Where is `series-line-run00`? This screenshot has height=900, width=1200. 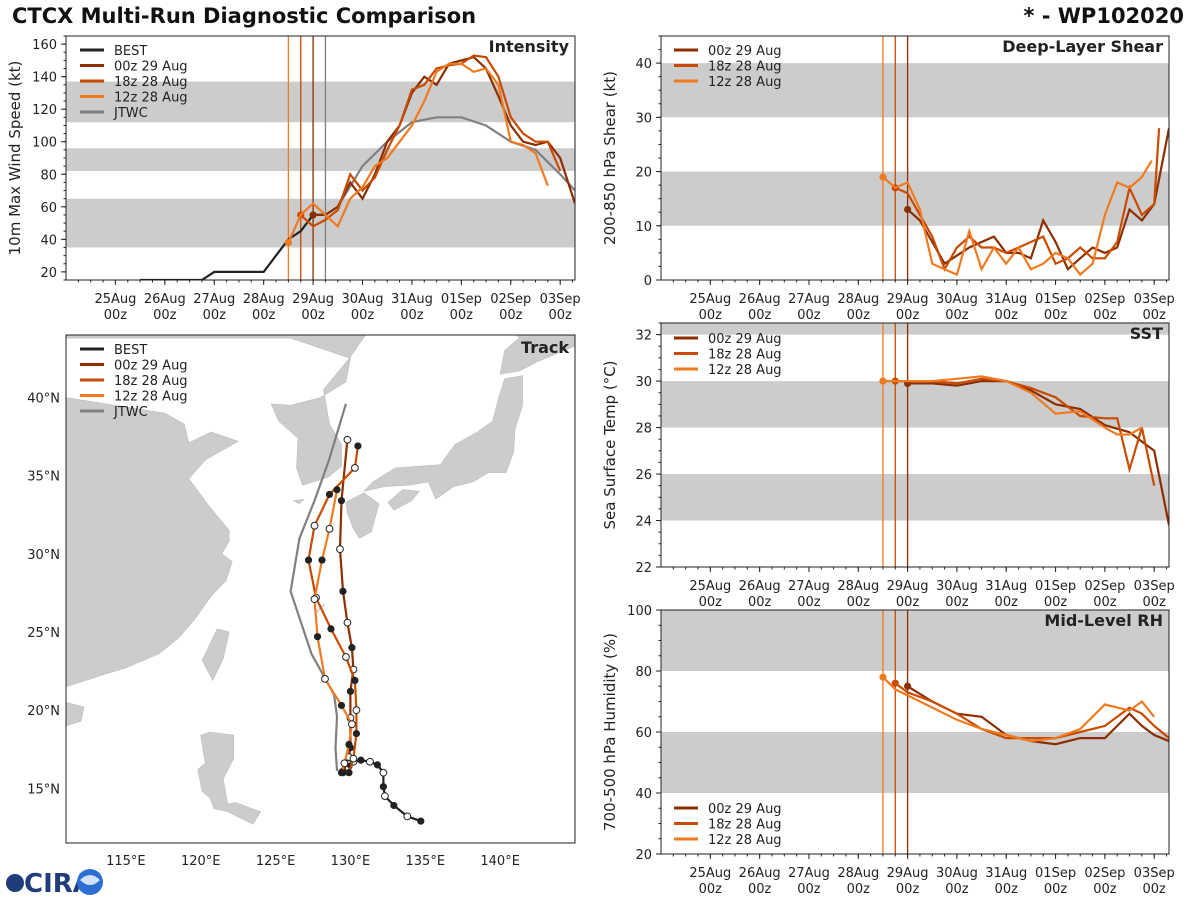 series-line-run00 is located at coordinates (444, 135).